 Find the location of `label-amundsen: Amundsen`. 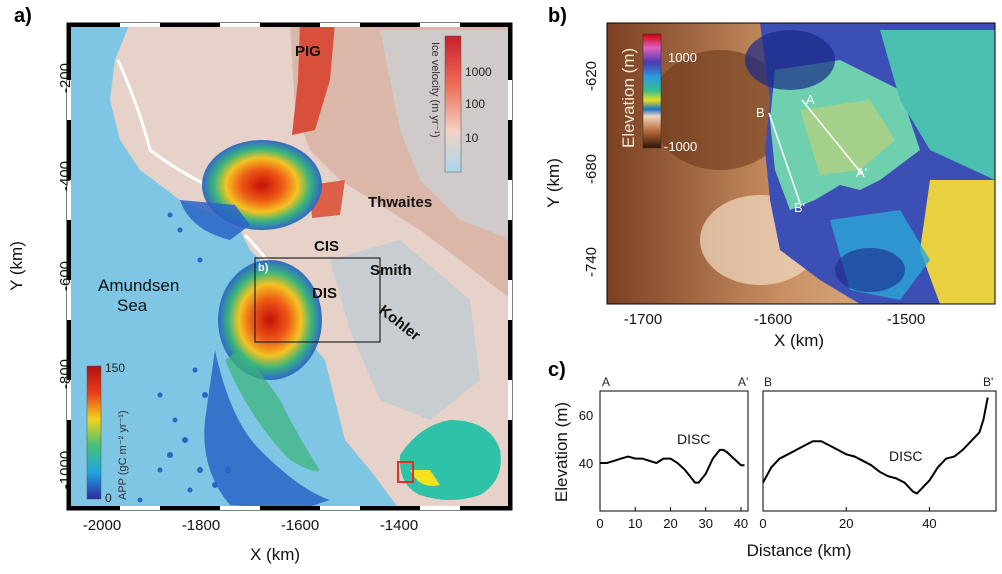

label-amundsen: Amundsen is located at coordinates (138, 285).